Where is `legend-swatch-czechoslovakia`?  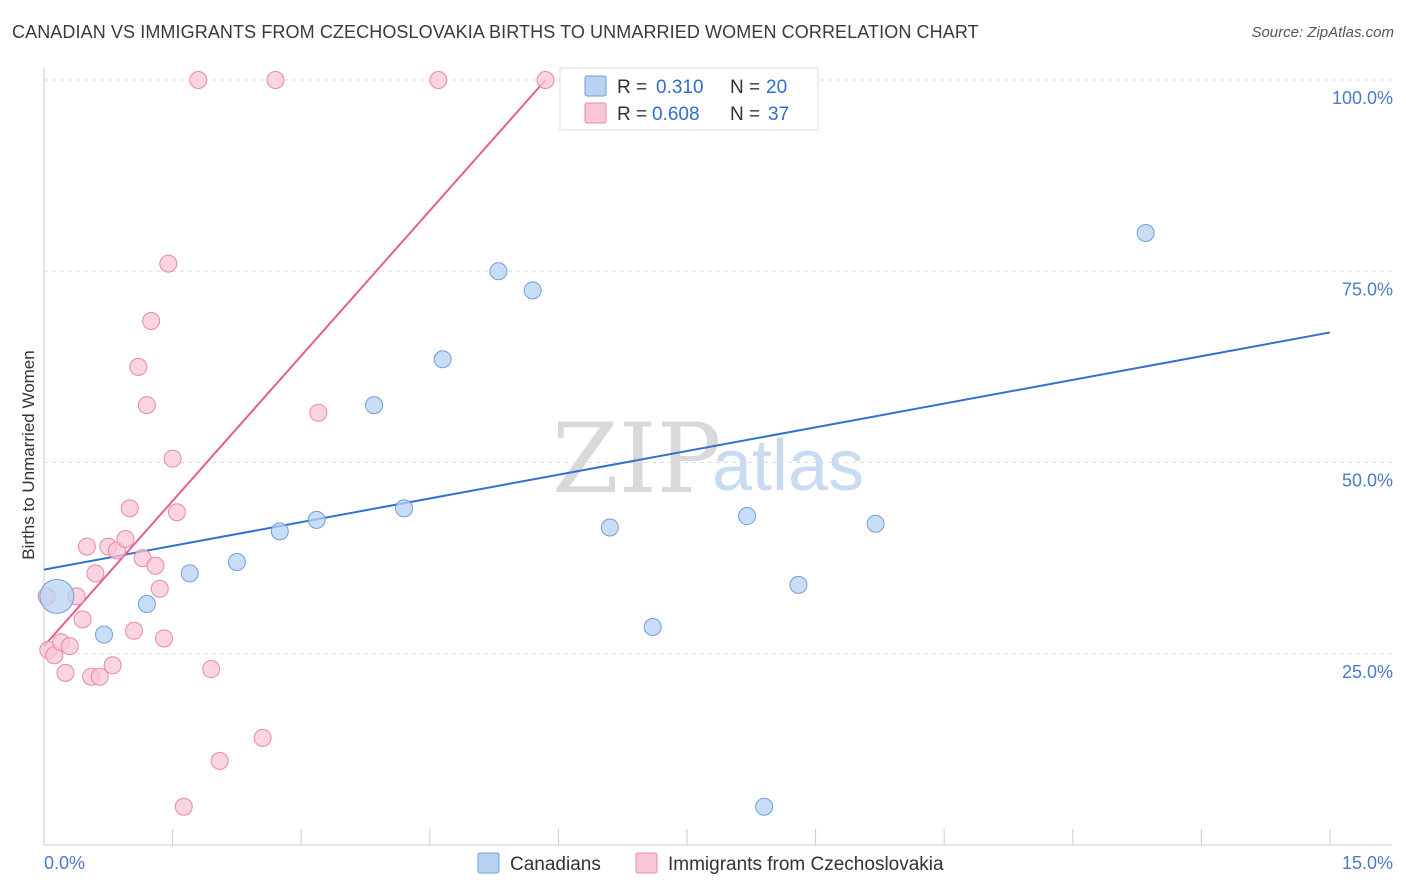 legend-swatch-czechoslovakia is located at coordinates (595, 113).